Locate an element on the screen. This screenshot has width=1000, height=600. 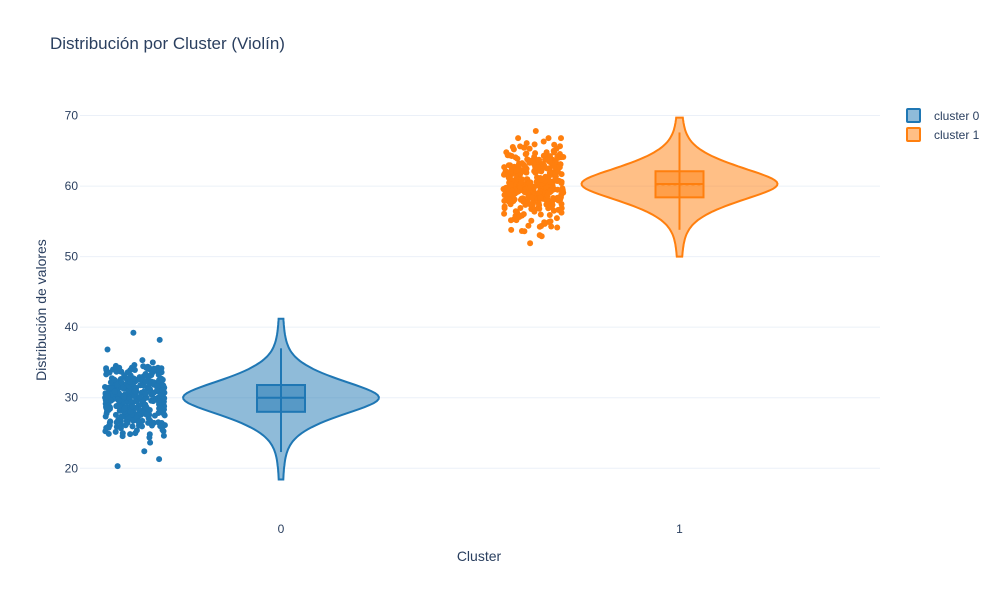
legend-item-cluster-1: cluster 1 is located at coordinates (942, 134).